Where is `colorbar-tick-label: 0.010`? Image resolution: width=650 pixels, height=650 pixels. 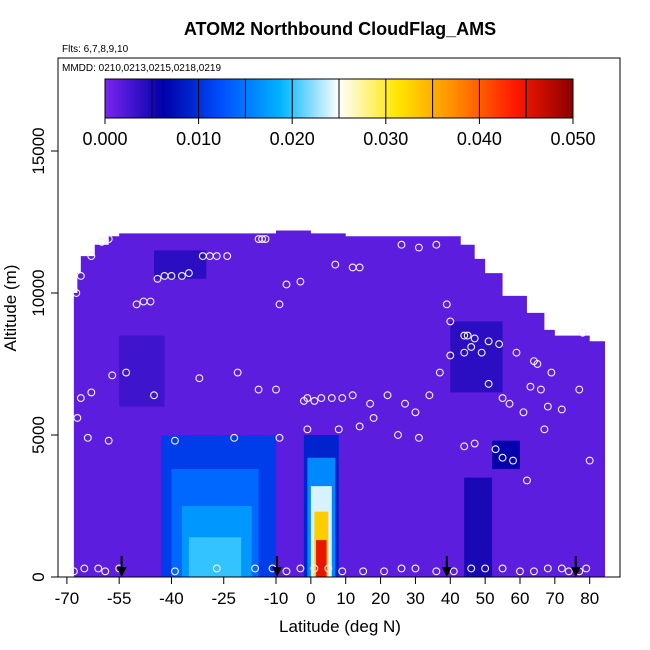 colorbar-tick-label: 0.010 is located at coordinates (198, 139).